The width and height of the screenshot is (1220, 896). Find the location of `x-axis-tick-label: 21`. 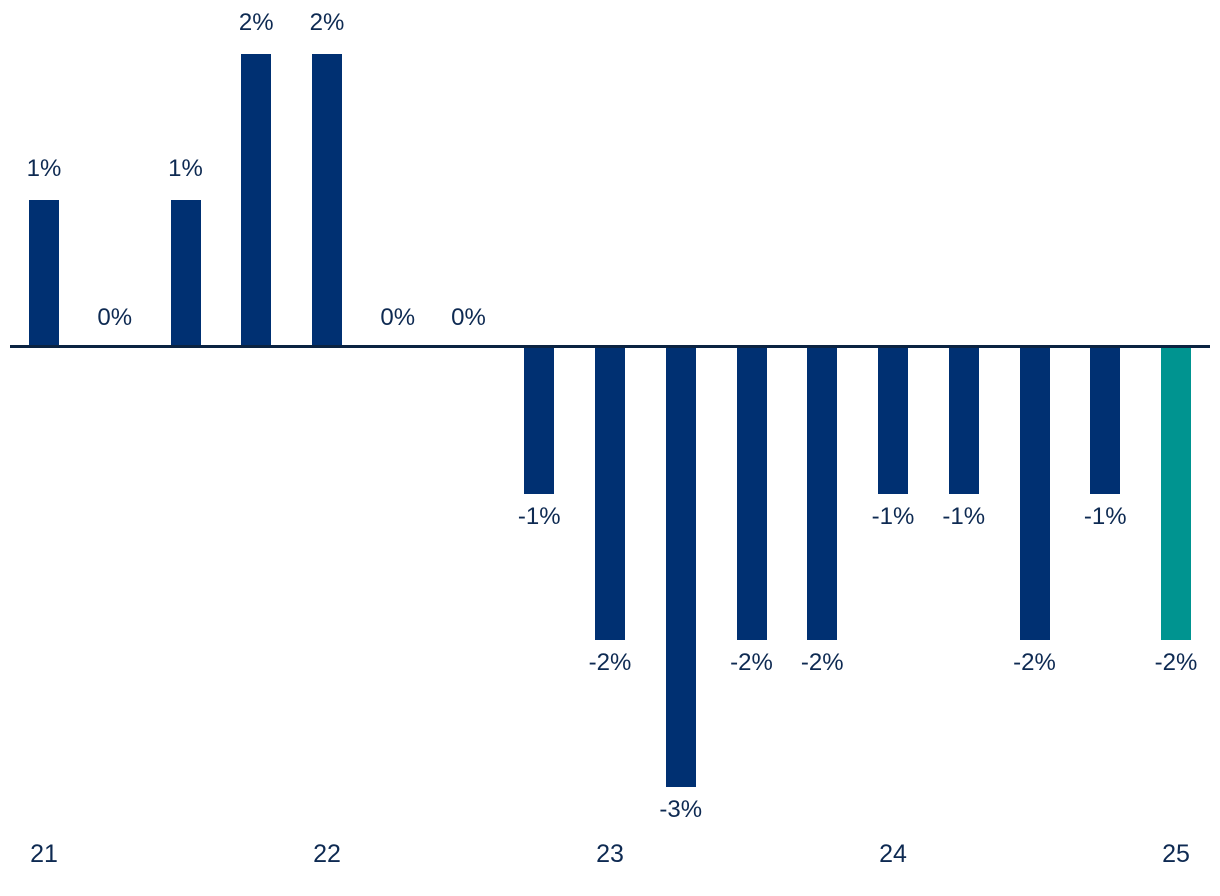

x-axis-tick-label: 21 is located at coordinates (44, 854).